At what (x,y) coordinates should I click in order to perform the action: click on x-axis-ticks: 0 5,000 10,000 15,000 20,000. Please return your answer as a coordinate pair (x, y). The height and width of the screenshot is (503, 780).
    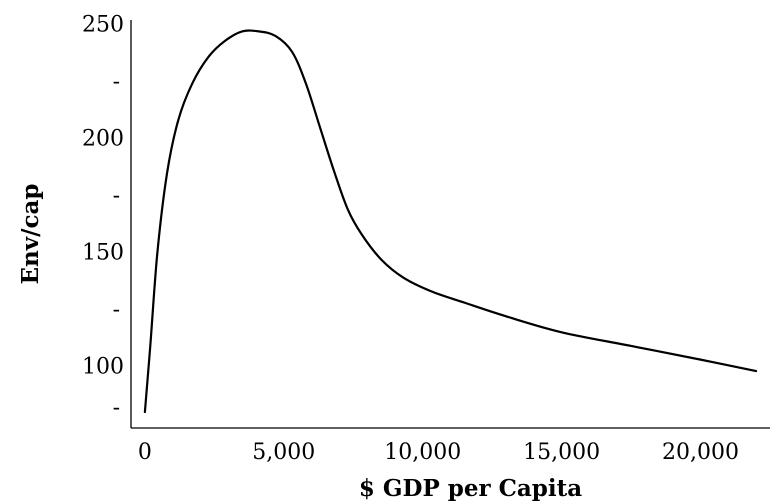
    Looking at the image, I should click on (438, 452).